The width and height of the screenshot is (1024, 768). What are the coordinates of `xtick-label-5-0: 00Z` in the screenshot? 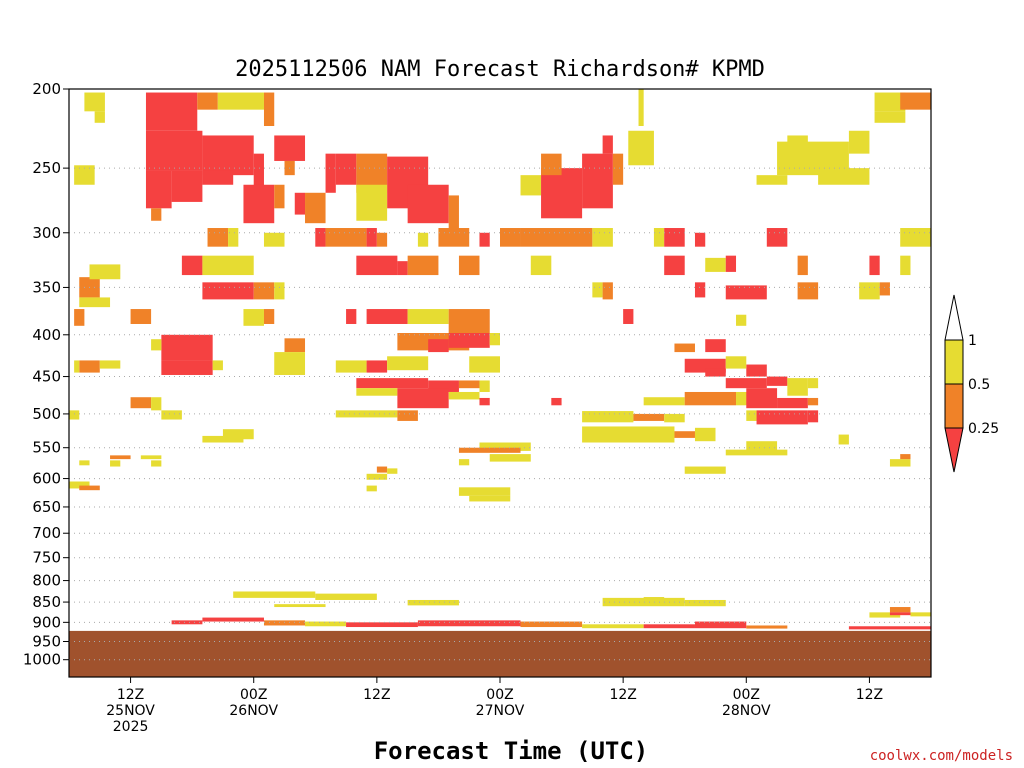 It's located at (746, 695).